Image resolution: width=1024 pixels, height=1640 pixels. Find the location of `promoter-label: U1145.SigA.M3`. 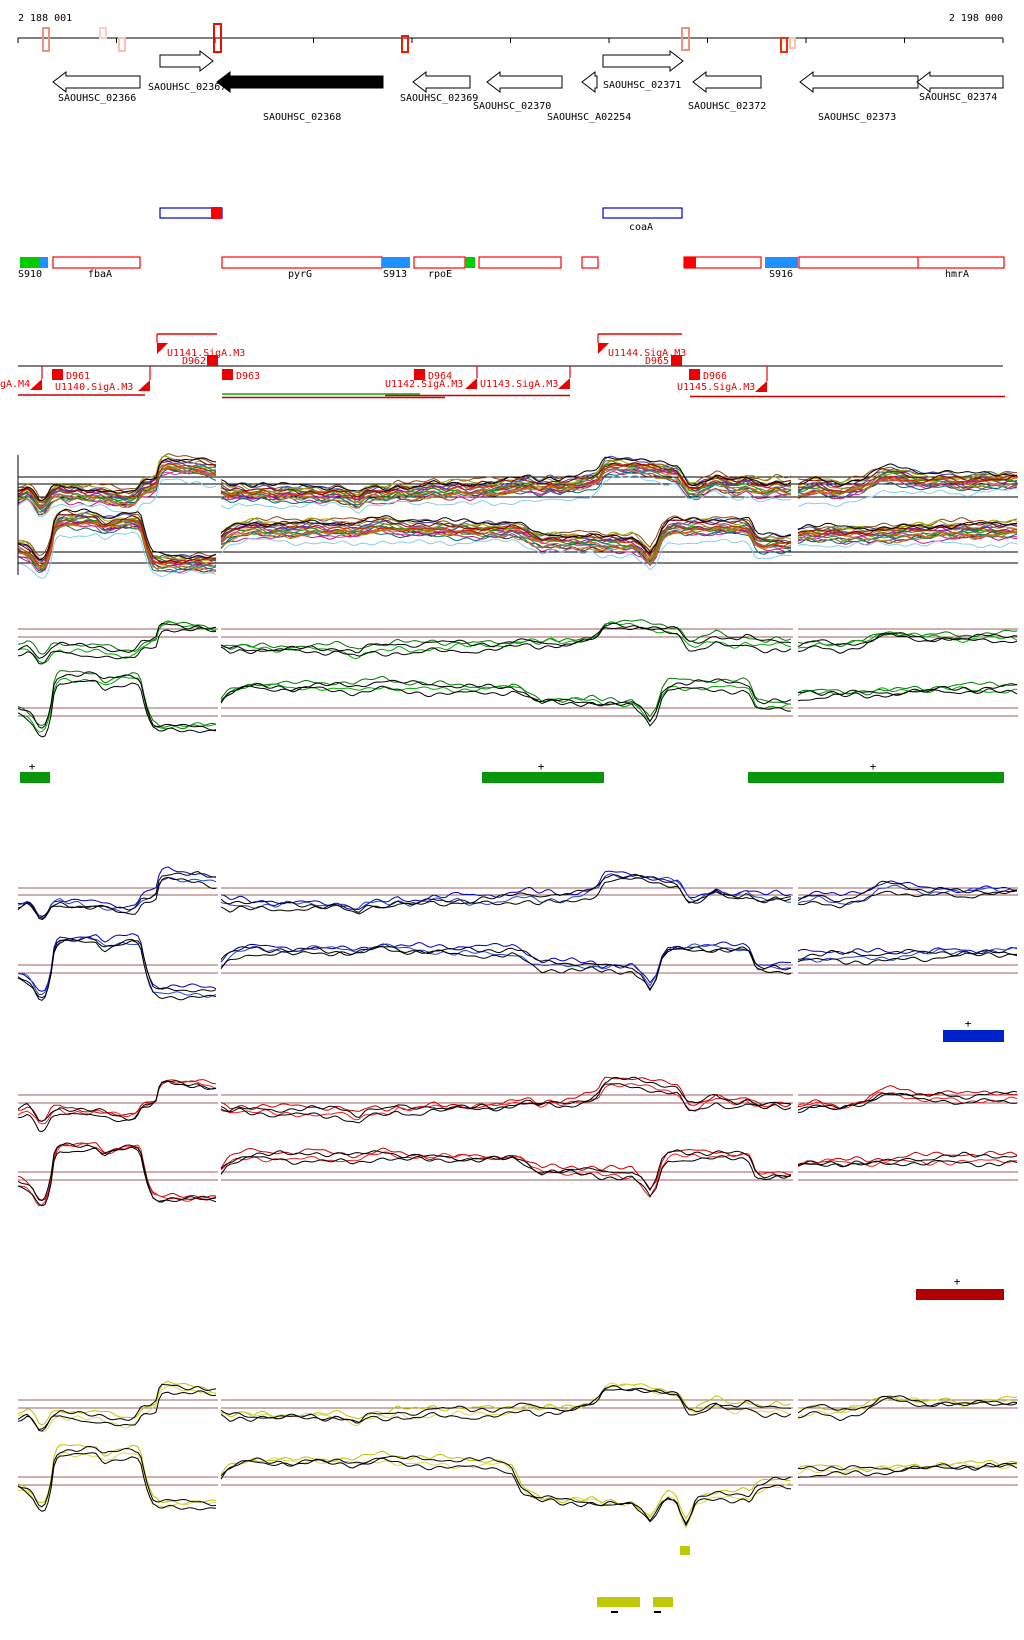

promoter-label: U1145.SigA.M3 is located at coordinates (716, 387).